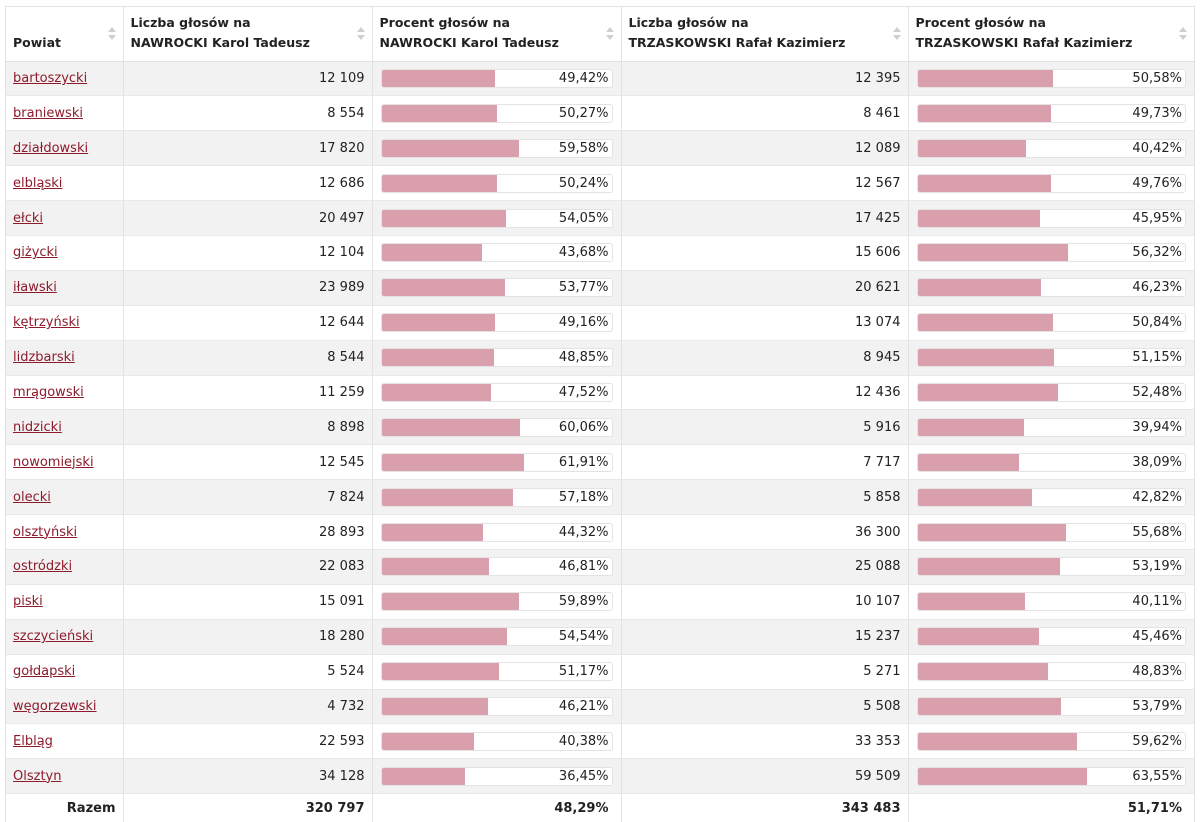 The image size is (1200, 822). I want to click on nawrocki-votes-cell: 8 544, so click(248, 358).